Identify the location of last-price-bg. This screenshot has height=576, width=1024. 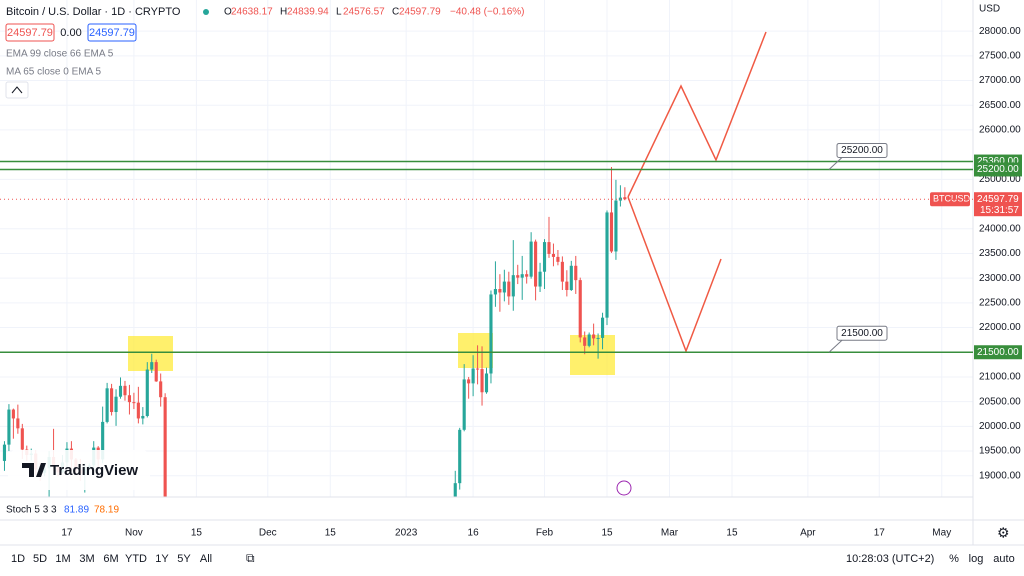
(998, 204).